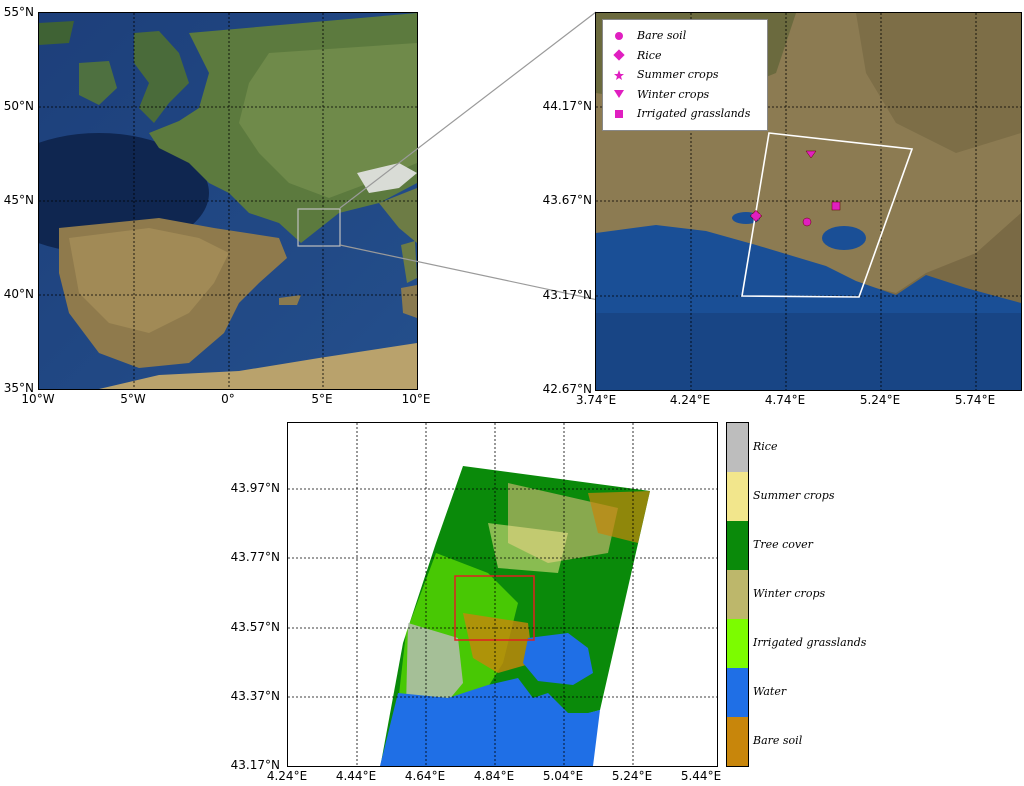 The image size is (1024, 786). Describe the element at coordinates (619, 94) in the screenshot. I see `legend-triangle-down-icon` at that location.